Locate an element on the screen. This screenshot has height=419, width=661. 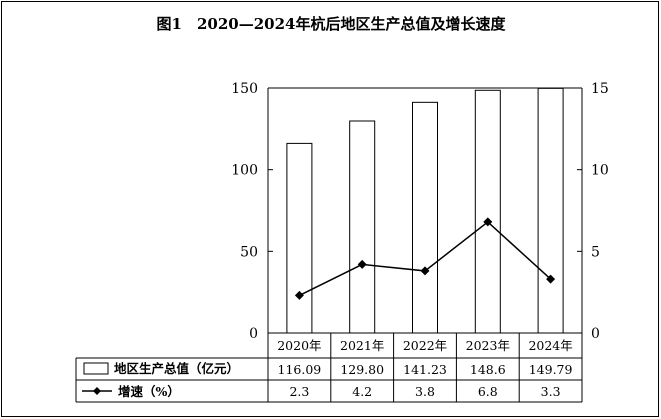
category-label: 2023年 is located at coordinates (488, 345).